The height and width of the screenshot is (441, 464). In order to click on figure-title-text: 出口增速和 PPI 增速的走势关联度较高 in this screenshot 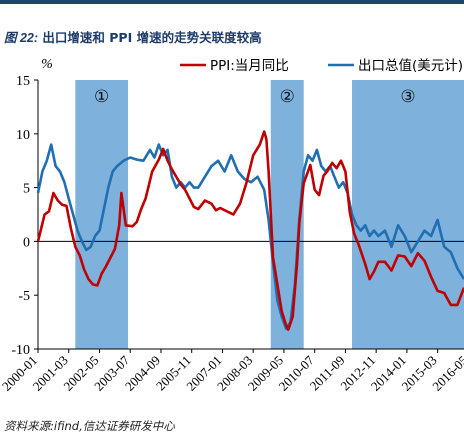, I will do `click(152, 37)`.